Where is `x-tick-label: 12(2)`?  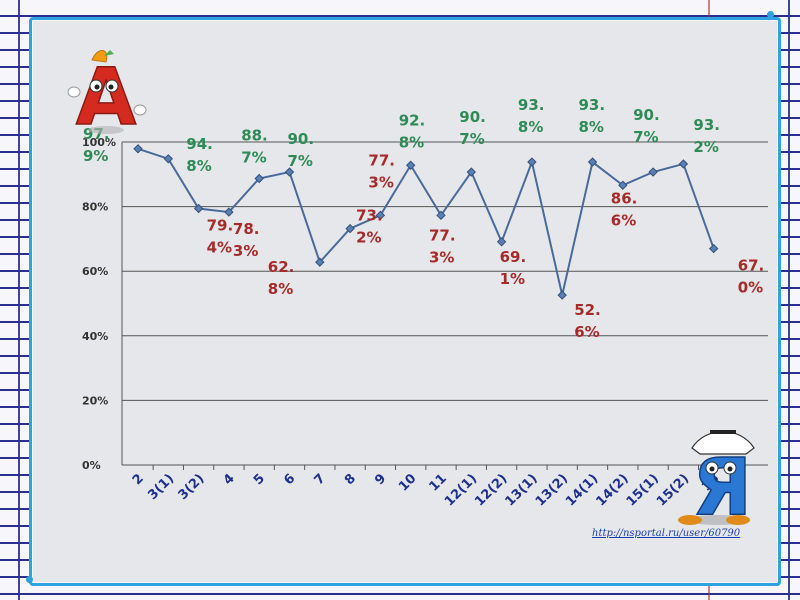
x-tick-label: 12(2) is located at coordinates (491, 490).